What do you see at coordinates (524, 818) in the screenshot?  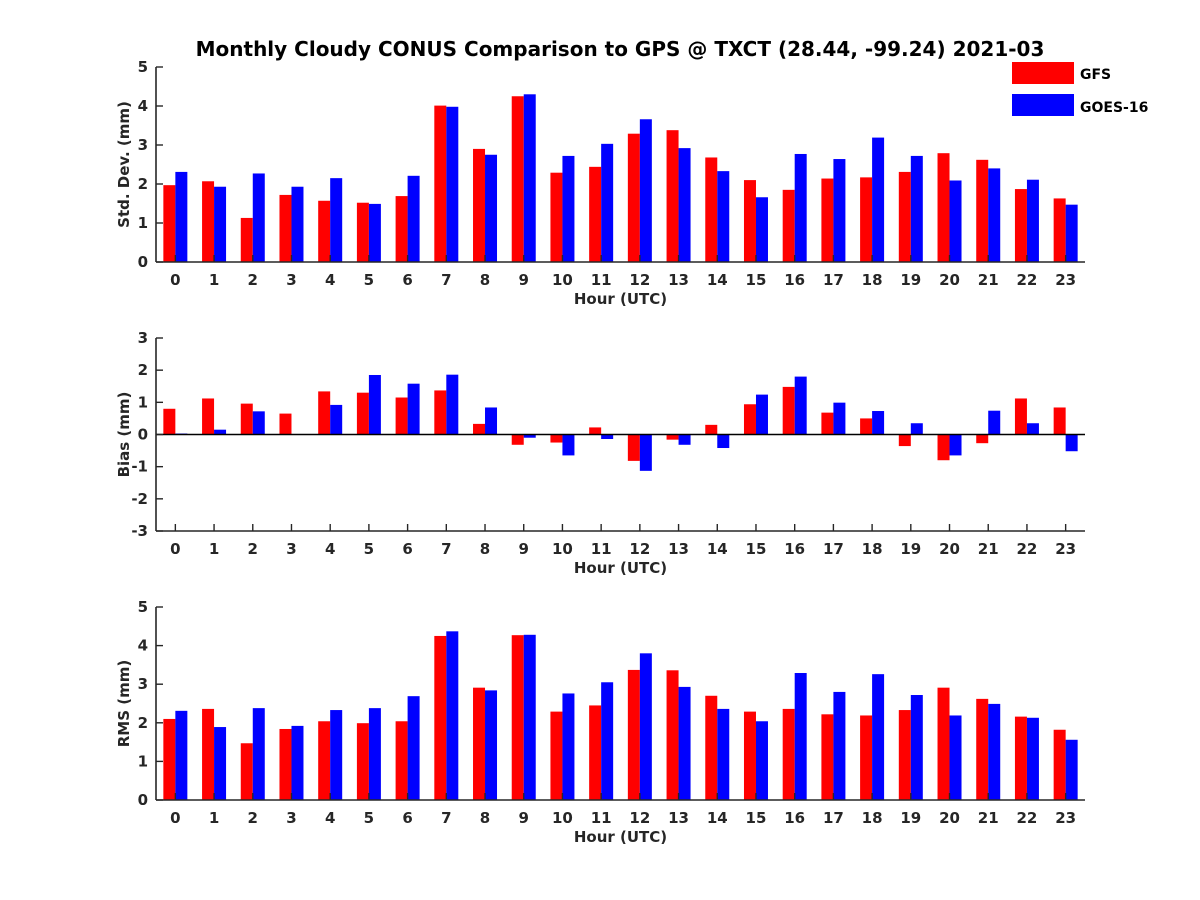 I see `x-tick-label: 9` at bounding box center [524, 818].